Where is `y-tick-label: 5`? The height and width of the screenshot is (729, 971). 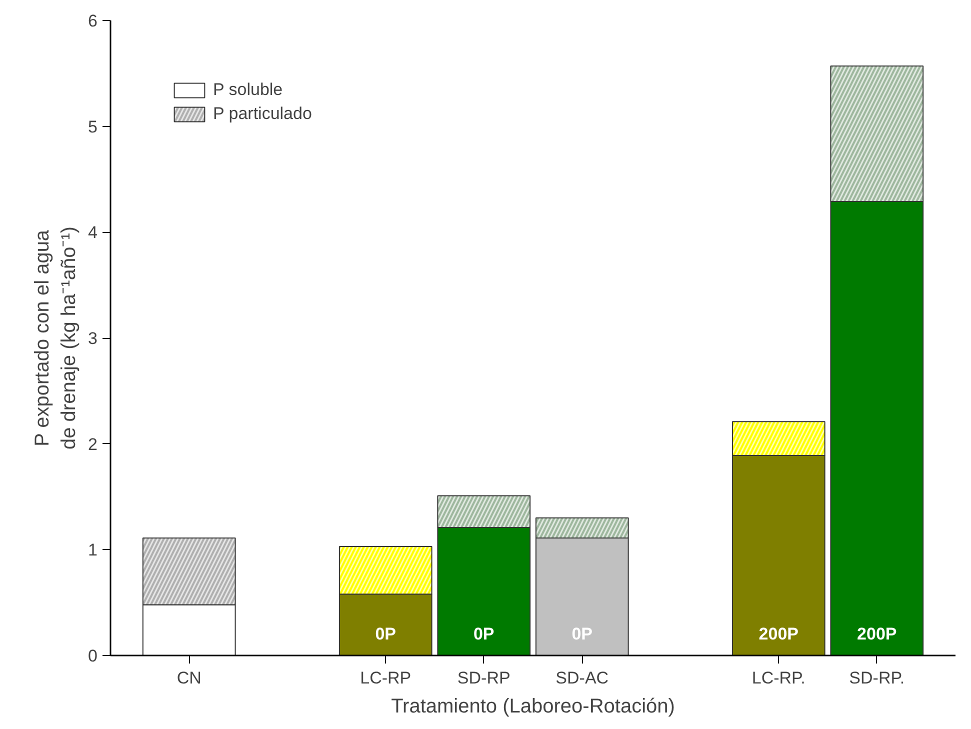
y-tick-label: 5 is located at coordinates (93, 126).